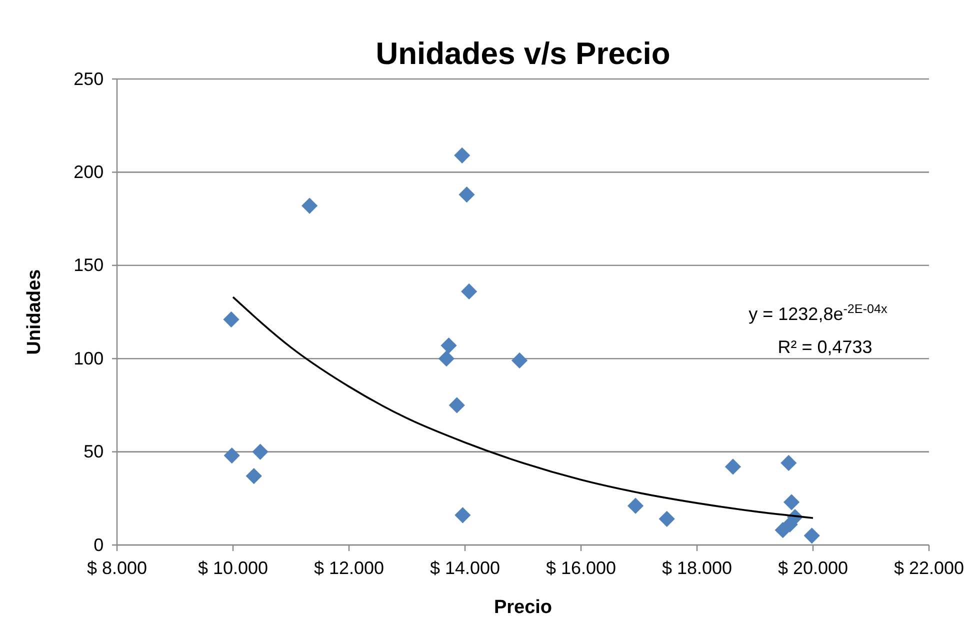 Image resolution: width=975 pixels, height=623 pixels. What do you see at coordinates (89, 172) in the screenshot?
I see `y-tick-label: 200` at bounding box center [89, 172].